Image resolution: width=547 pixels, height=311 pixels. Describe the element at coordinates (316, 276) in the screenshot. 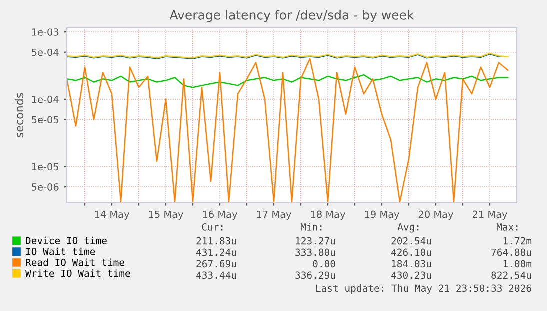

I see `text: 336.29u` at that location.